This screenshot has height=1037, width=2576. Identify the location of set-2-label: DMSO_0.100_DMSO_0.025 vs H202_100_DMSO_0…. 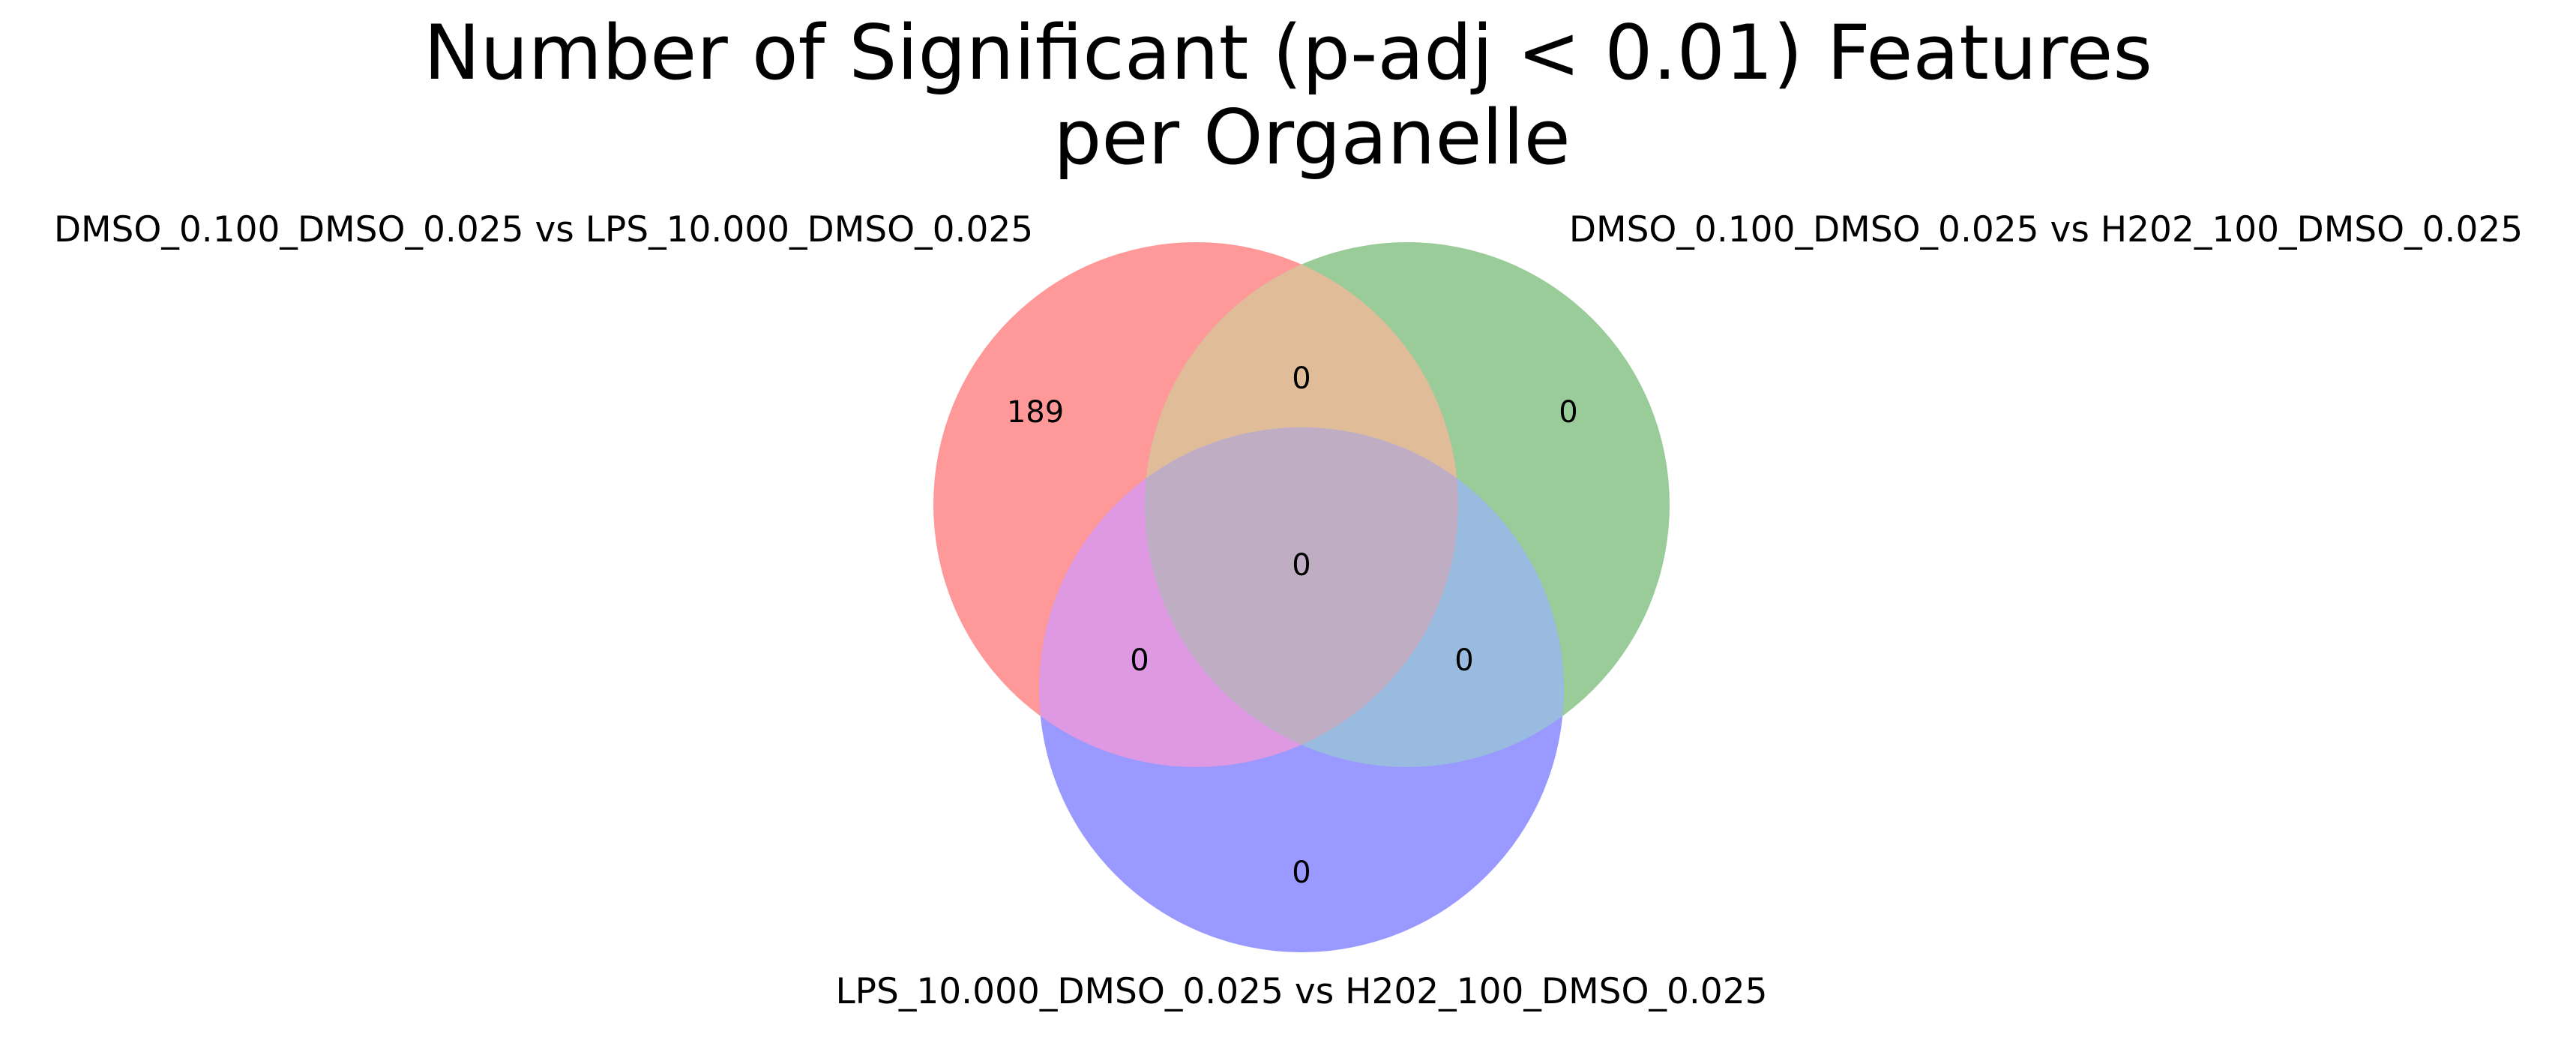
(2046, 229).